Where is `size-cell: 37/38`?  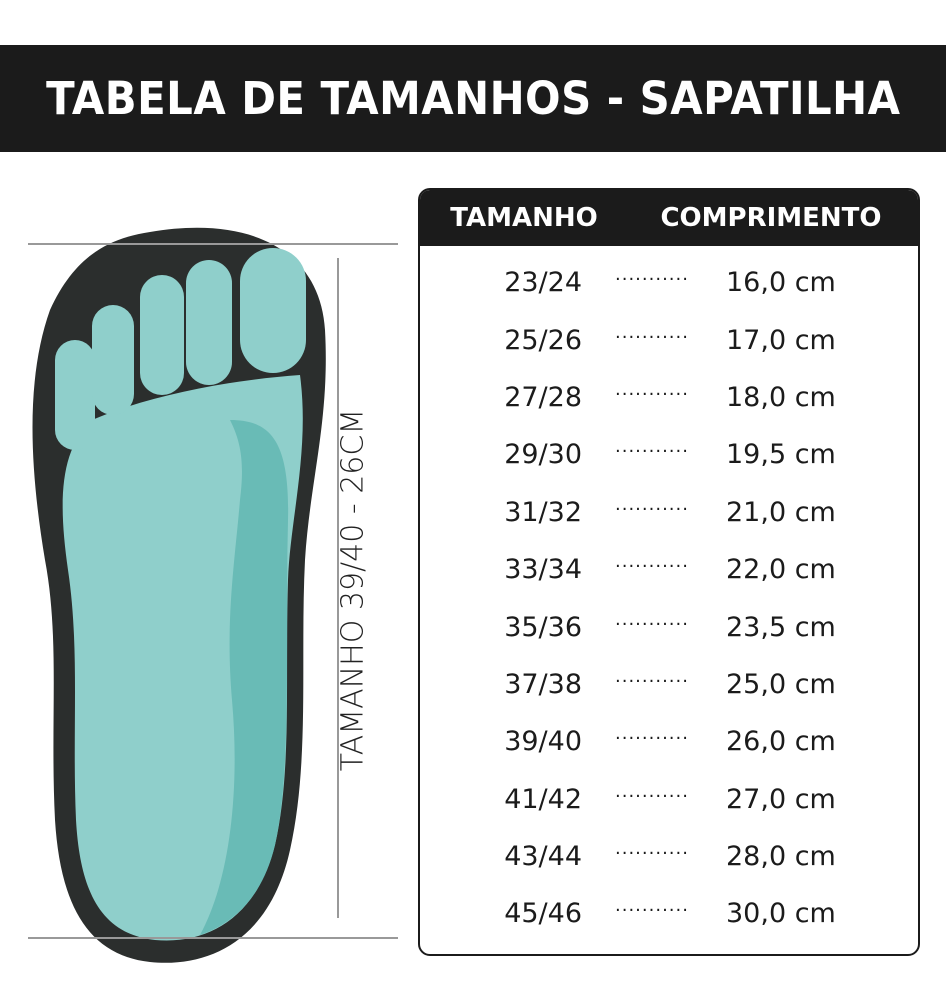 size-cell: 37/38 is located at coordinates (543, 684).